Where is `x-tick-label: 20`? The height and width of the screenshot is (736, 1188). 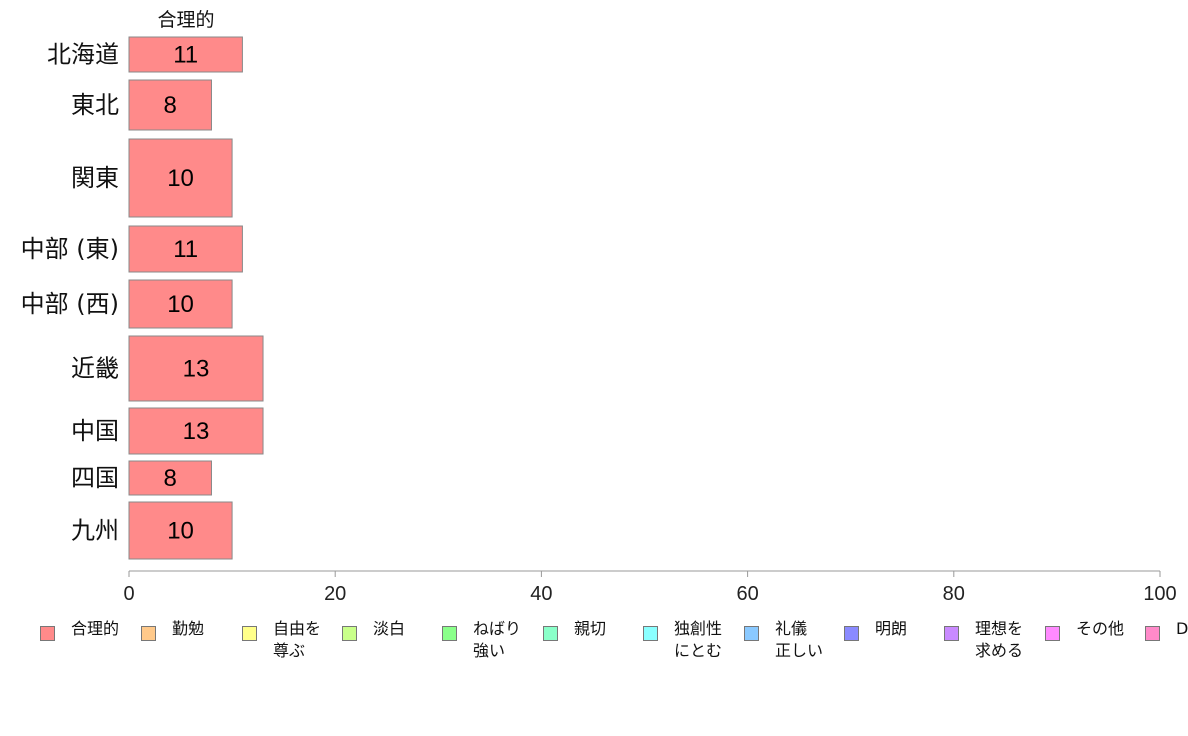 x-tick-label: 20 is located at coordinates (335, 594).